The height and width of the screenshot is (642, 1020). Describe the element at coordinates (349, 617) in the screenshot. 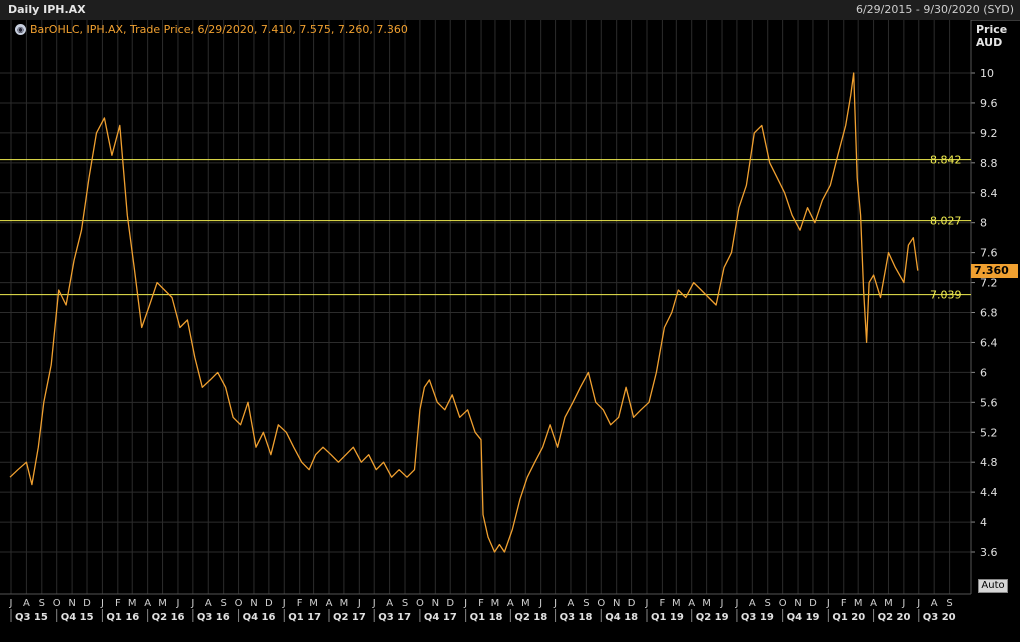

I see `quarter-tick-label: Q2 17` at that location.